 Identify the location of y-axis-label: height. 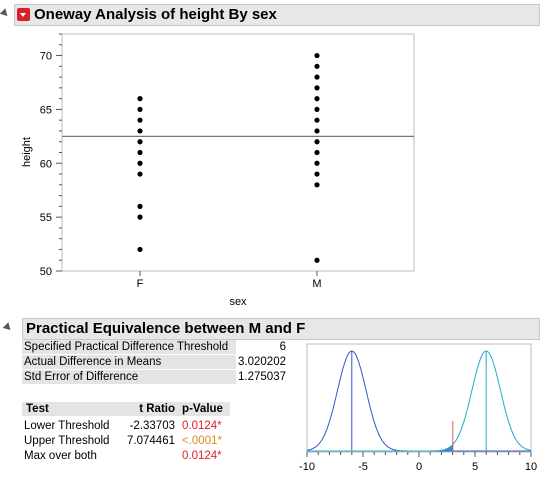
(27, 152).